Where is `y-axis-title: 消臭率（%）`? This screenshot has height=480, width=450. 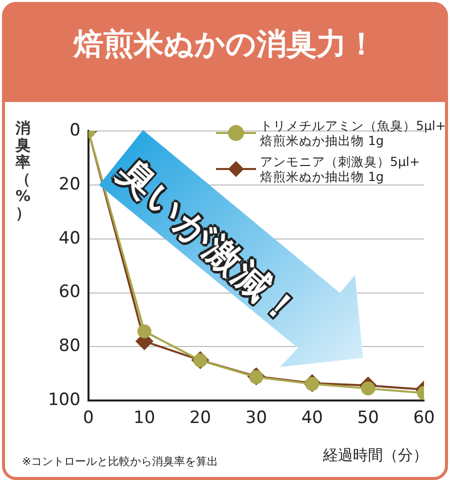 y-axis-title: 消臭率（%） is located at coordinates (23, 170).